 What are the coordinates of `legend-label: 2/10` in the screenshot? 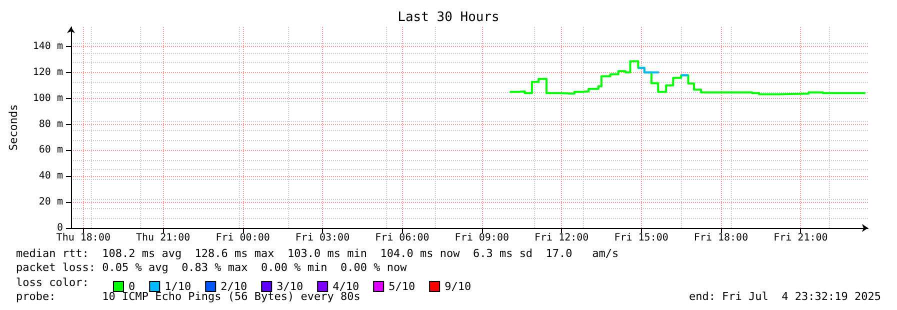 It's located at (234, 286).